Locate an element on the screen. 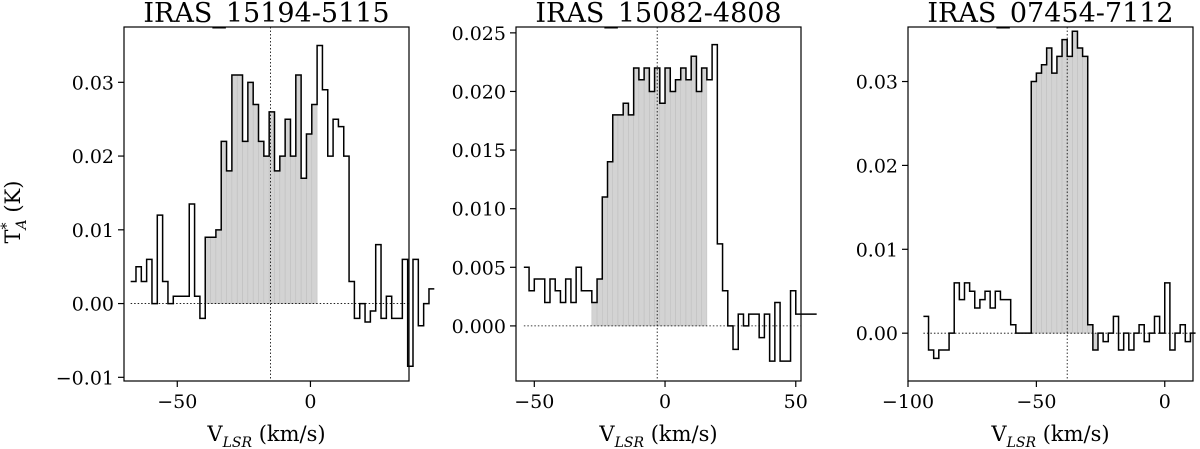  y-axis-label: T*A (K) is located at coordinates (15, 212).